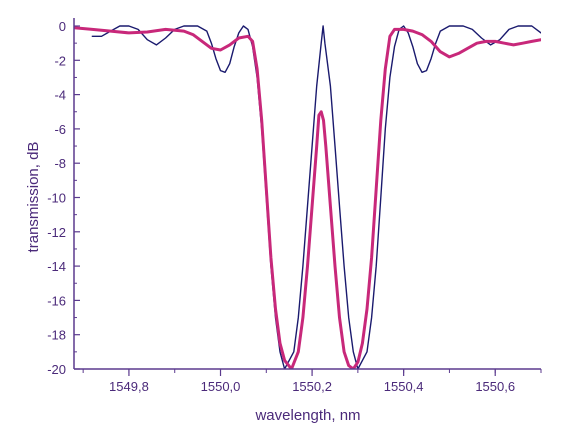 The height and width of the screenshot is (431, 569). Describe the element at coordinates (56, 369) in the screenshot. I see `y-tick-label: -20` at that location.